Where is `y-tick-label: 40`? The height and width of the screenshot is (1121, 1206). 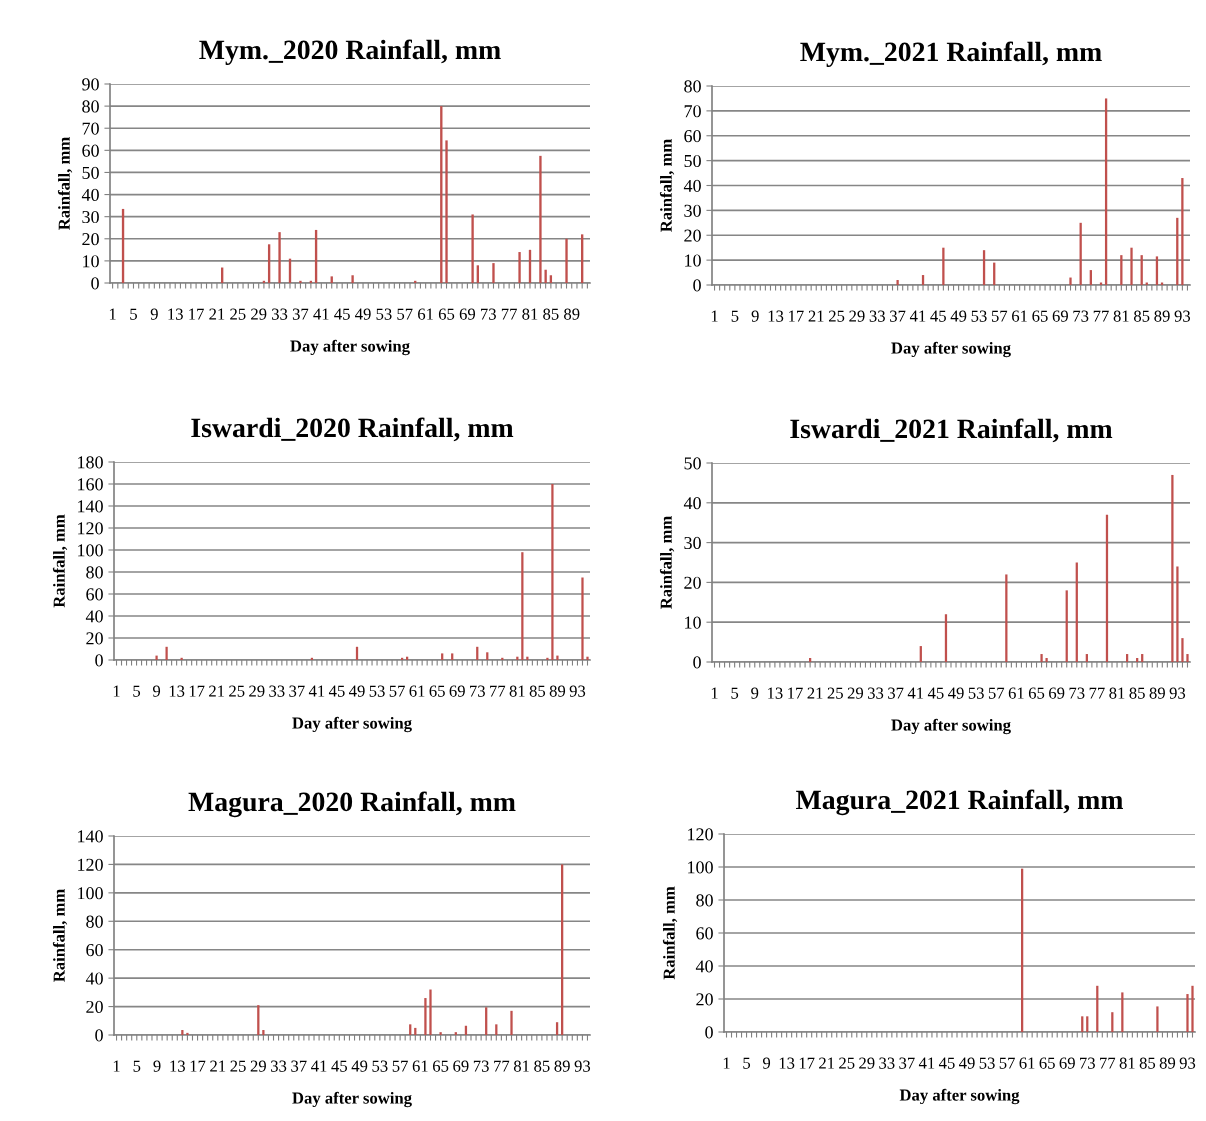
y-tick-label: 40 is located at coordinates (90, 194).